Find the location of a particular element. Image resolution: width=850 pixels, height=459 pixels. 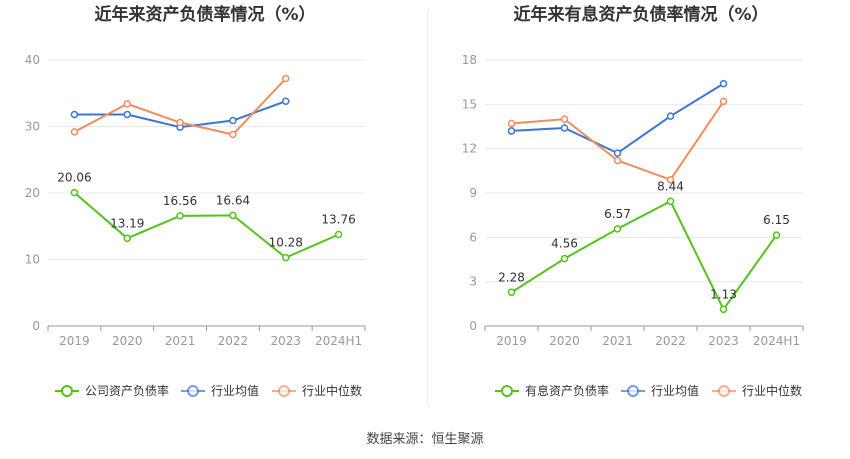

data-label: 20.06 is located at coordinates (74, 178).